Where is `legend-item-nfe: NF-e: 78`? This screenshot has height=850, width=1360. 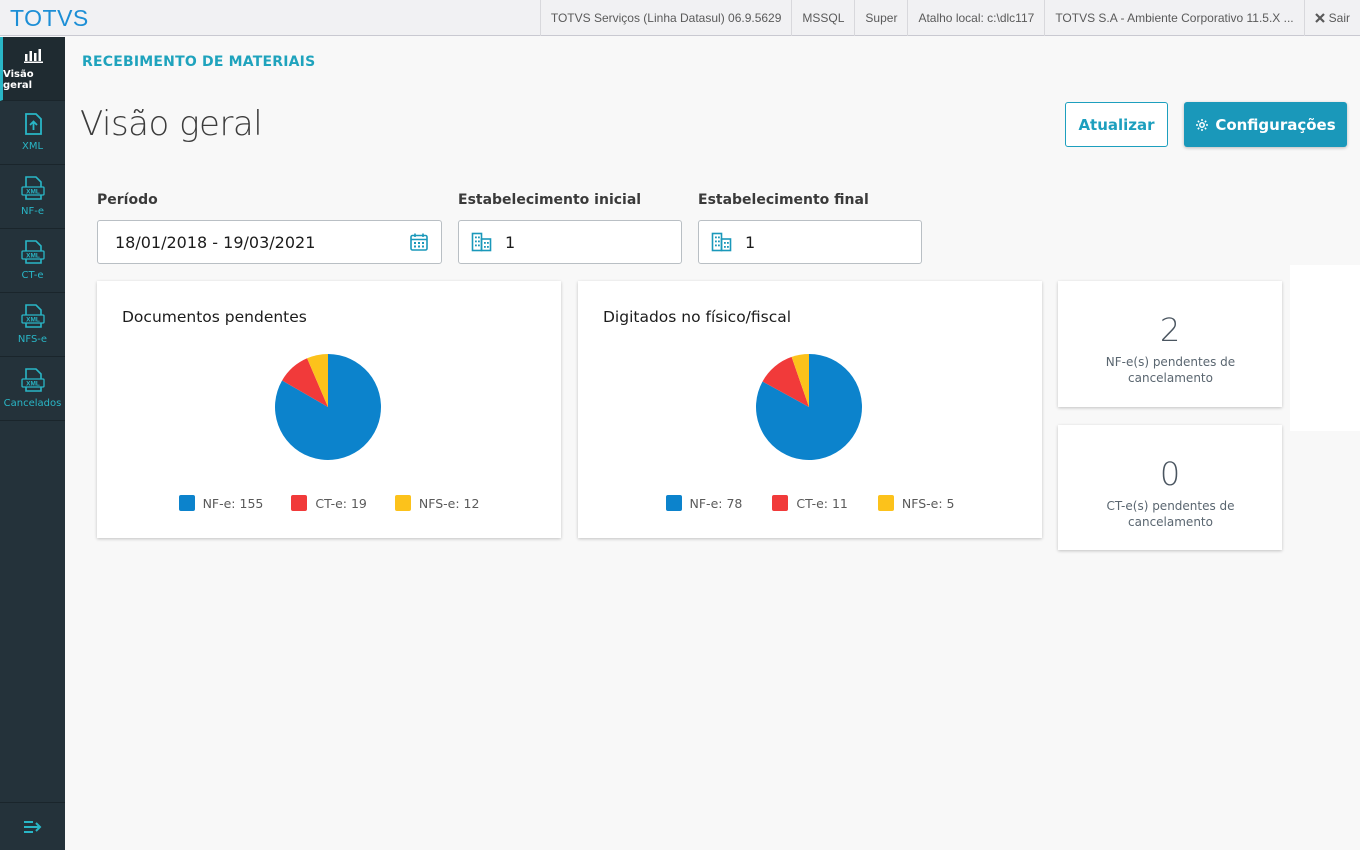
legend-item-nfe: NF-e: 78 is located at coordinates (704, 503).